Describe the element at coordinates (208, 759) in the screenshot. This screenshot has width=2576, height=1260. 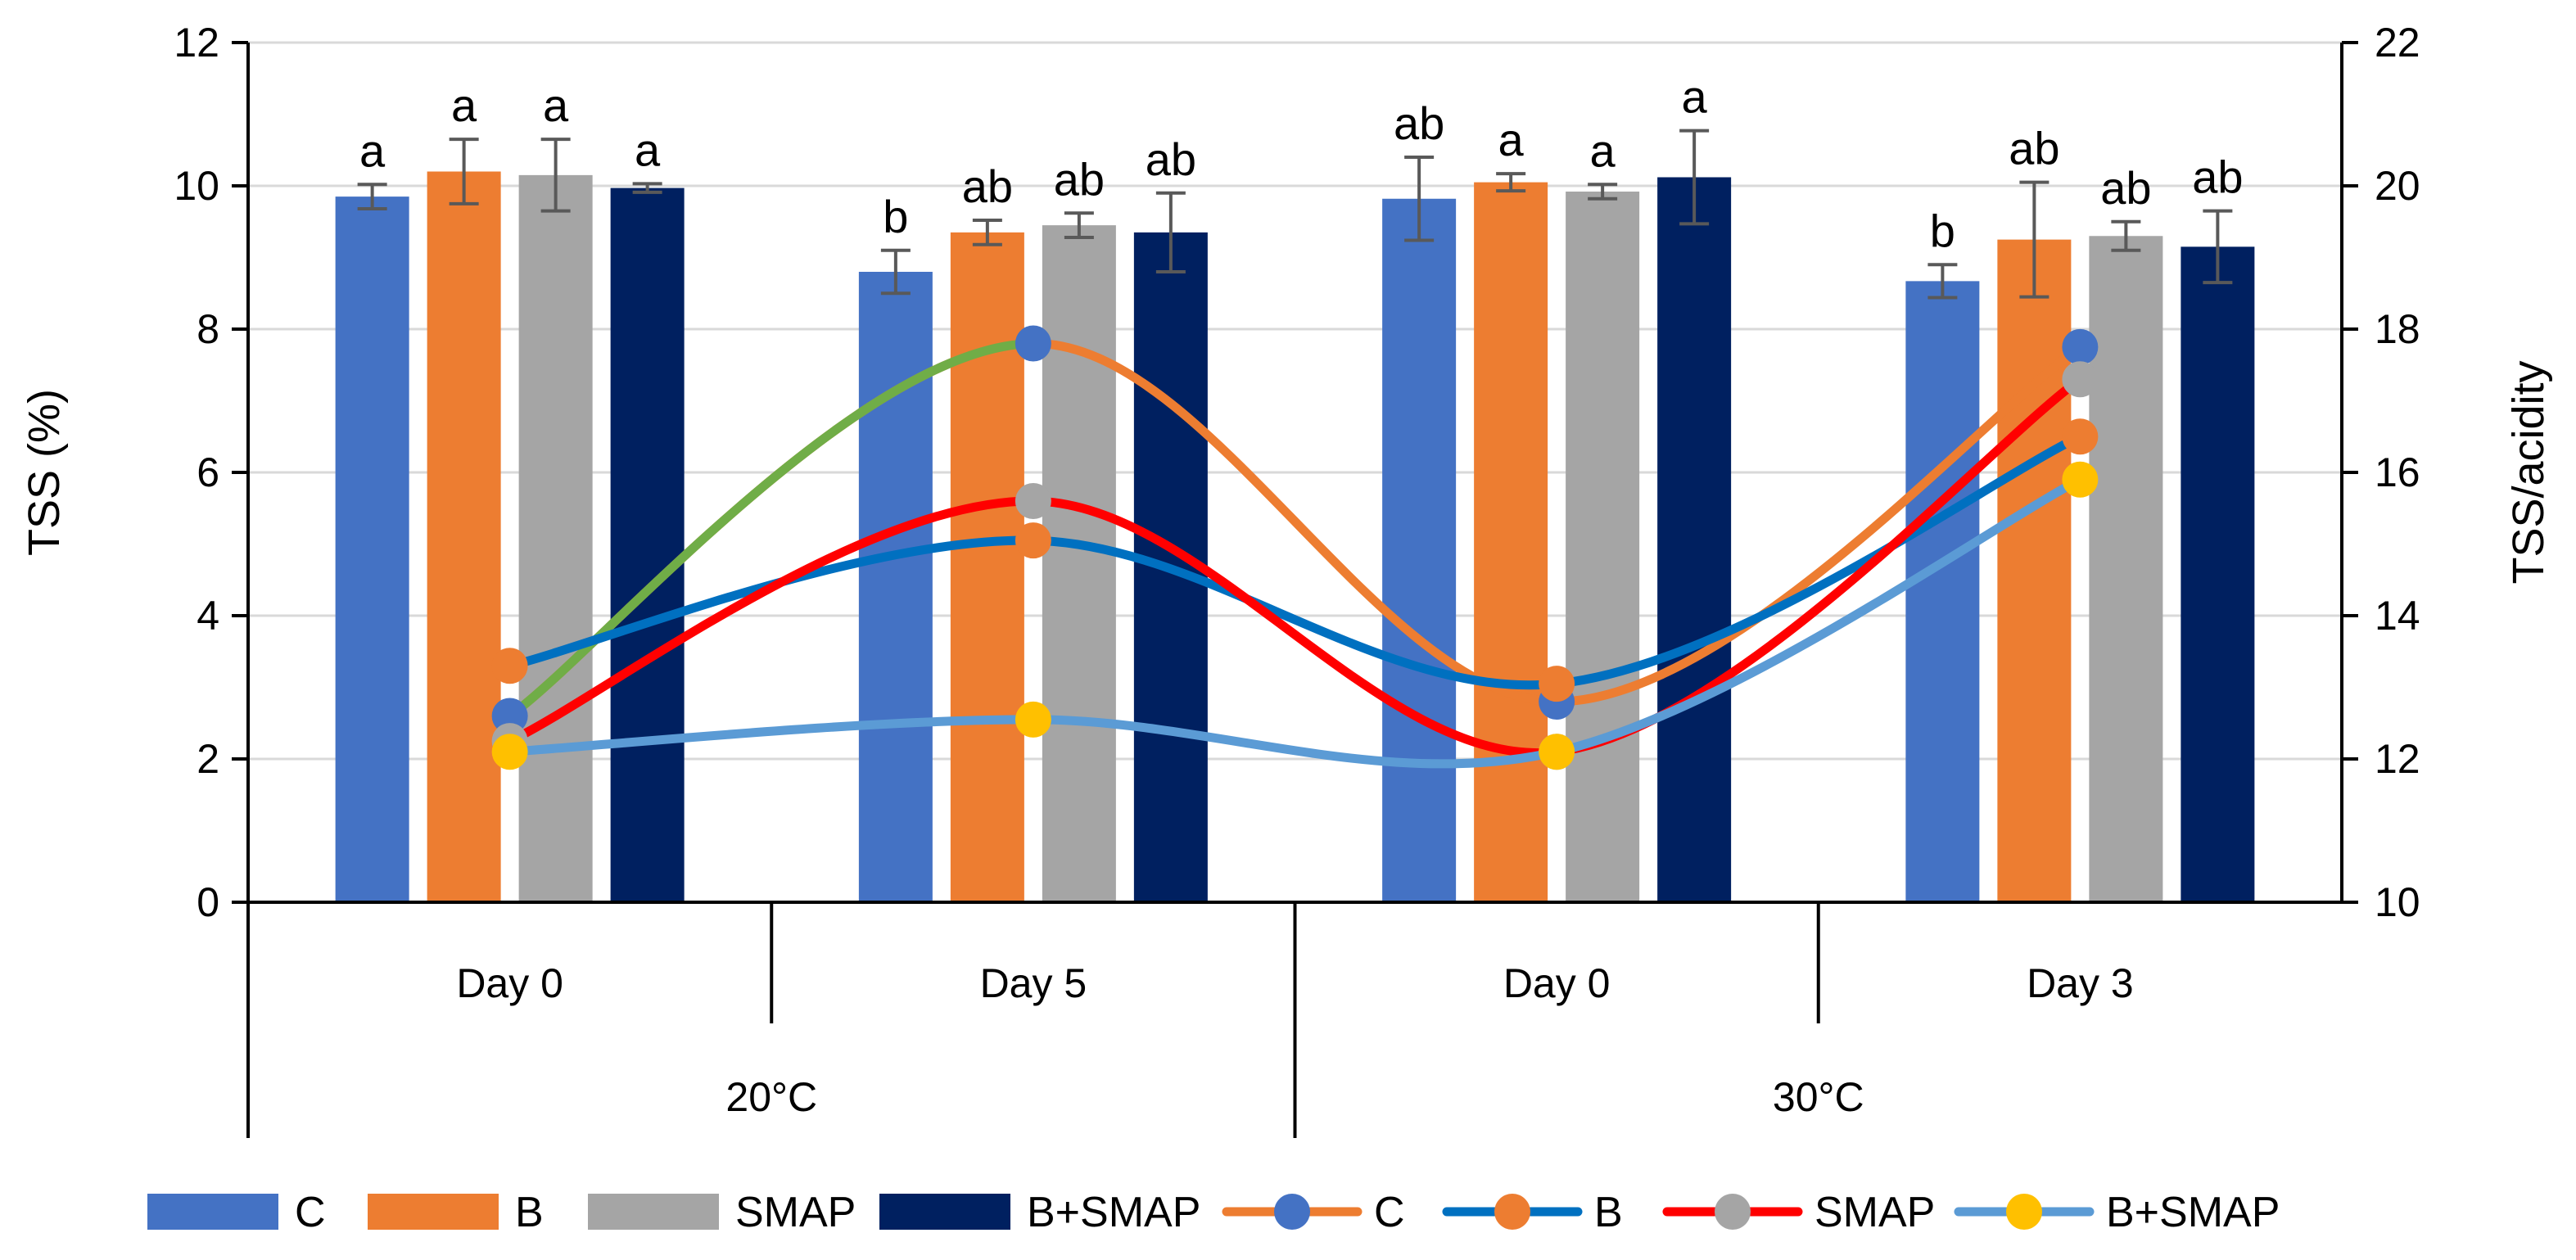
I see `y-left-tick-label: 2` at that location.